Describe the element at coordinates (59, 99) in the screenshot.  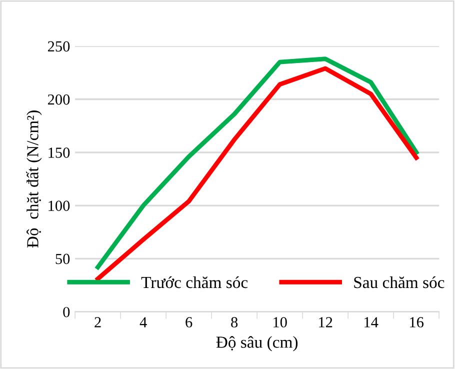
I see `y-tick-label: 200` at that location.